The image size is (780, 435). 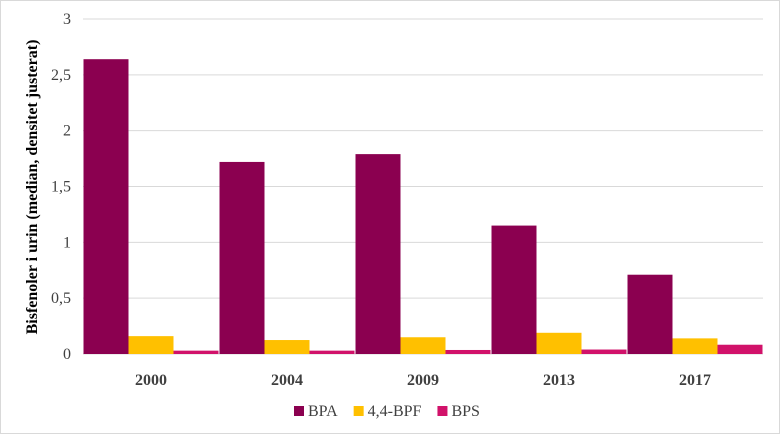 What do you see at coordinates (67, 131) in the screenshot?
I see `y-tick-label: 2` at bounding box center [67, 131].